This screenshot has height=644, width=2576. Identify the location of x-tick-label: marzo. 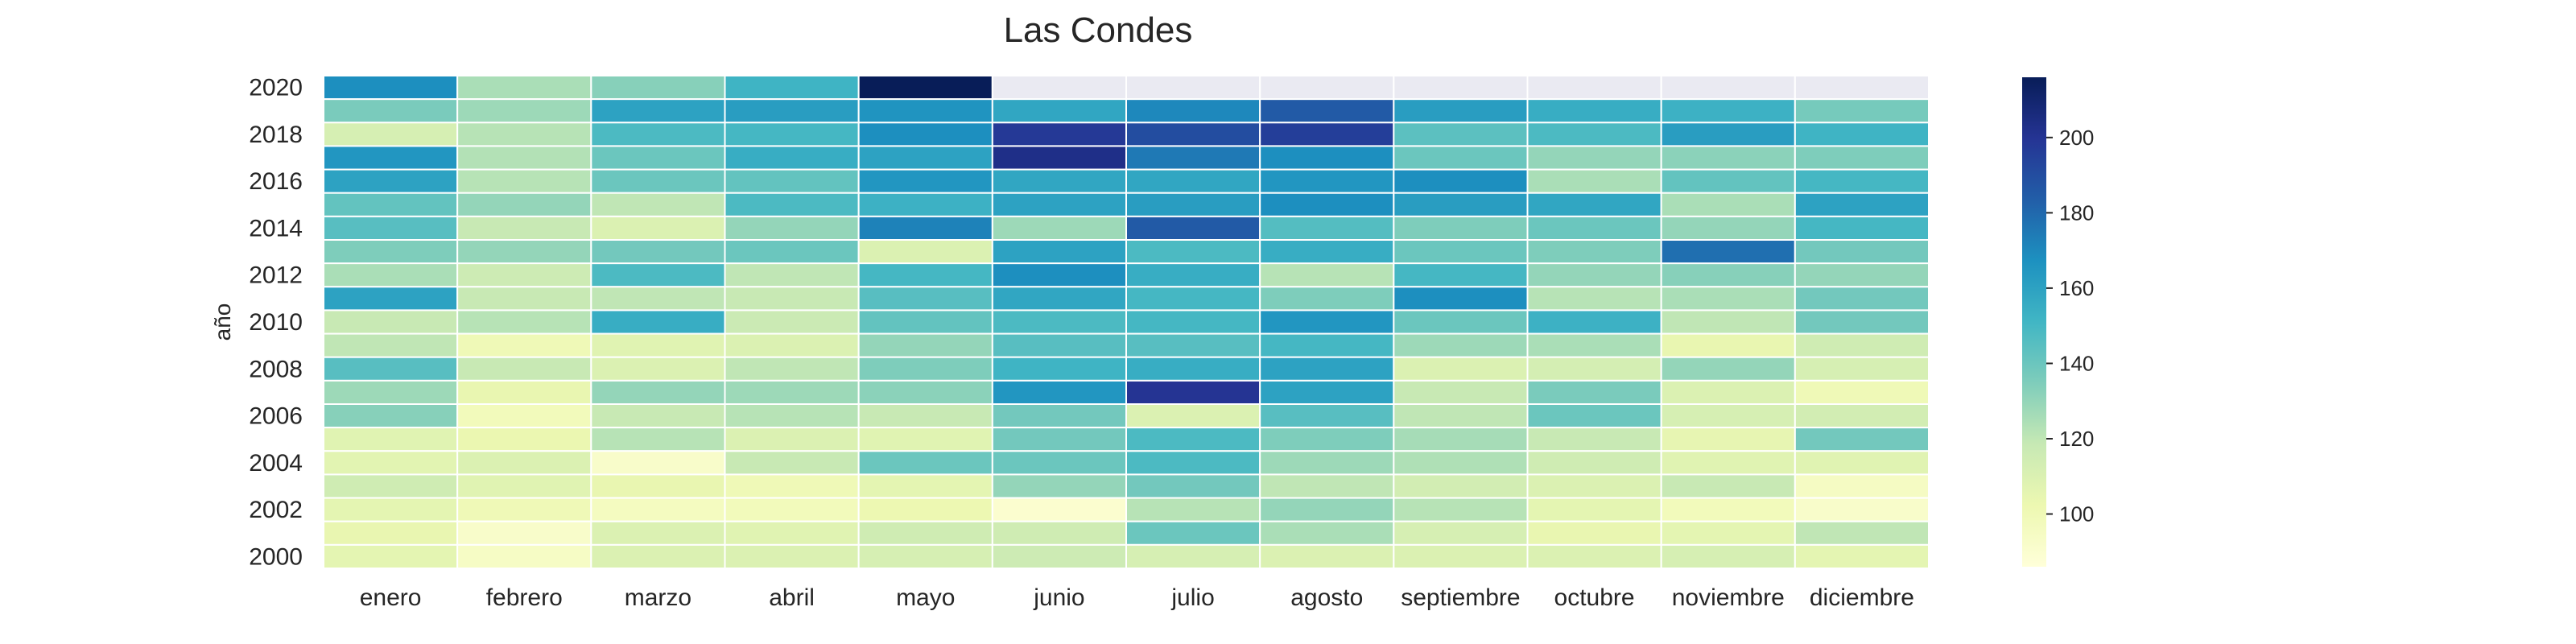
(658, 597).